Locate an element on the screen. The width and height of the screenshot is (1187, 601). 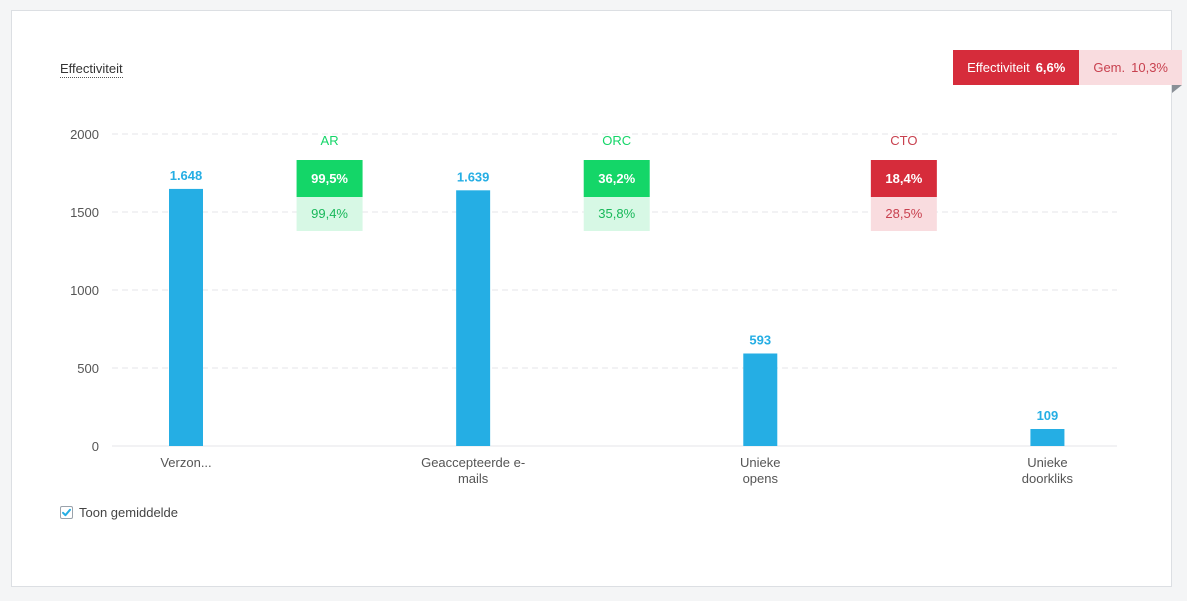
y-tick-label: 500 is located at coordinates (88, 368).